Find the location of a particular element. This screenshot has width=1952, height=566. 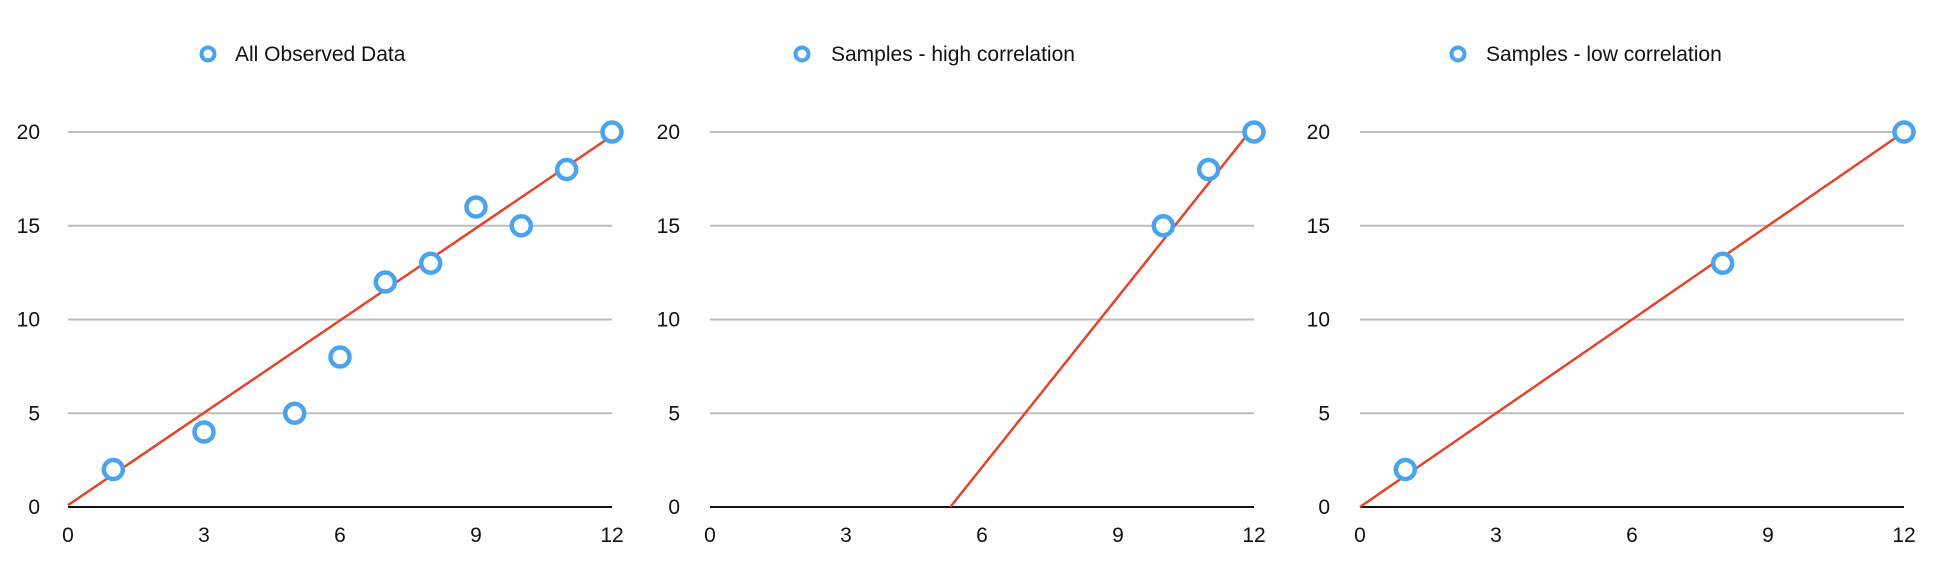

legend: Samples - low correlation is located at coordinates (1585, 54).